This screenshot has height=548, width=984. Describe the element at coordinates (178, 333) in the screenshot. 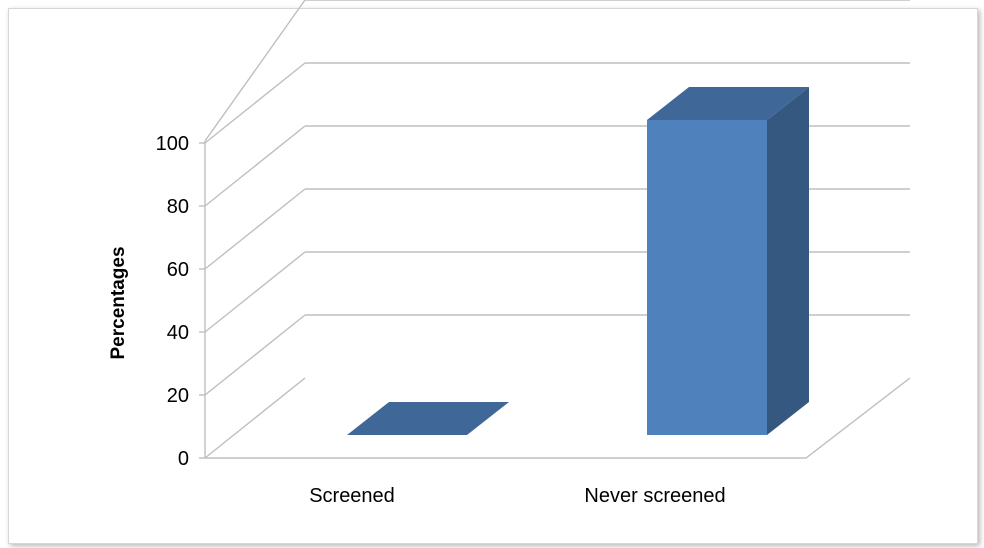

I see `y-tick-label-40: 40` at that location.